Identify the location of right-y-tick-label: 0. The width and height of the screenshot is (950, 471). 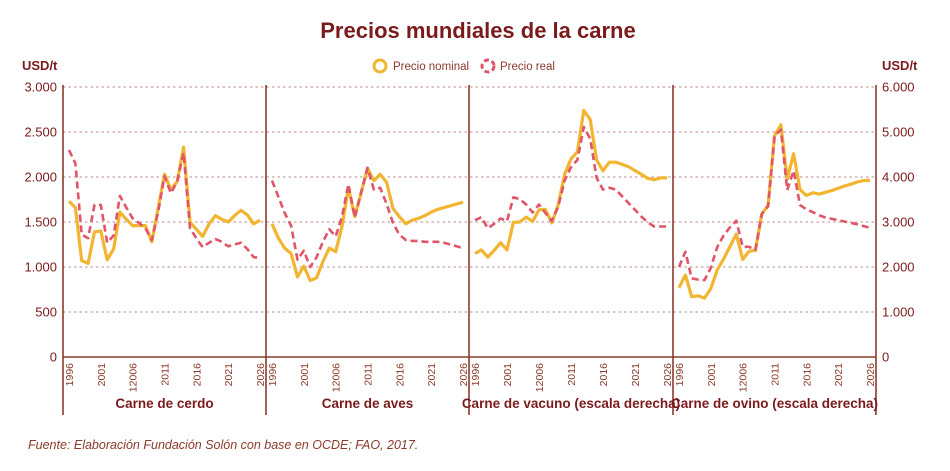
(885, 357).